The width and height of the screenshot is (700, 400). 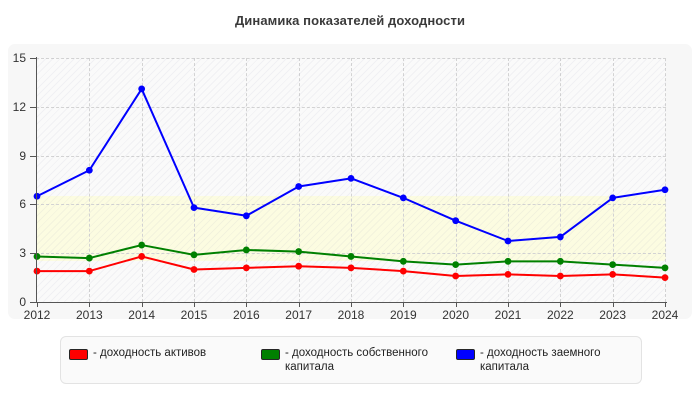 What do you see at coordinates (22, 204) in the screenshot?
I see `y-tick-label: 6` at bounding box center [22, 204].